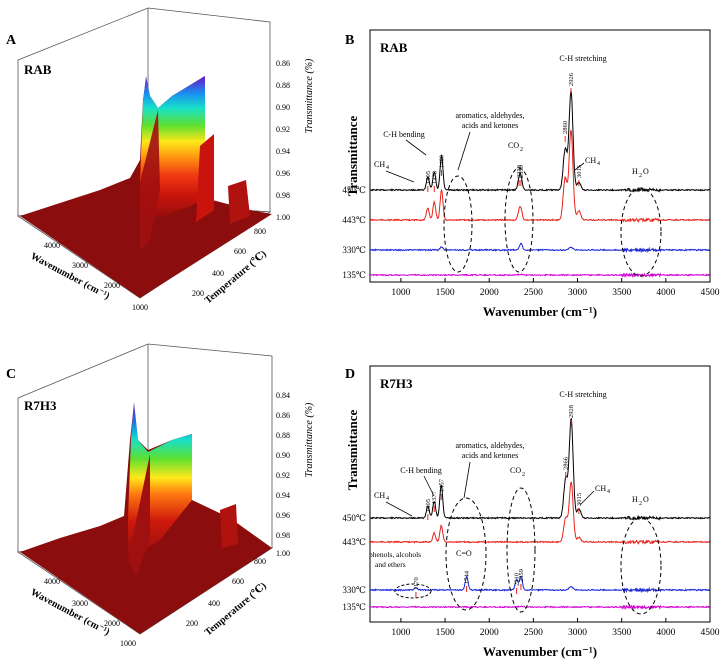  I want to click on d-series, so click(540, 514).